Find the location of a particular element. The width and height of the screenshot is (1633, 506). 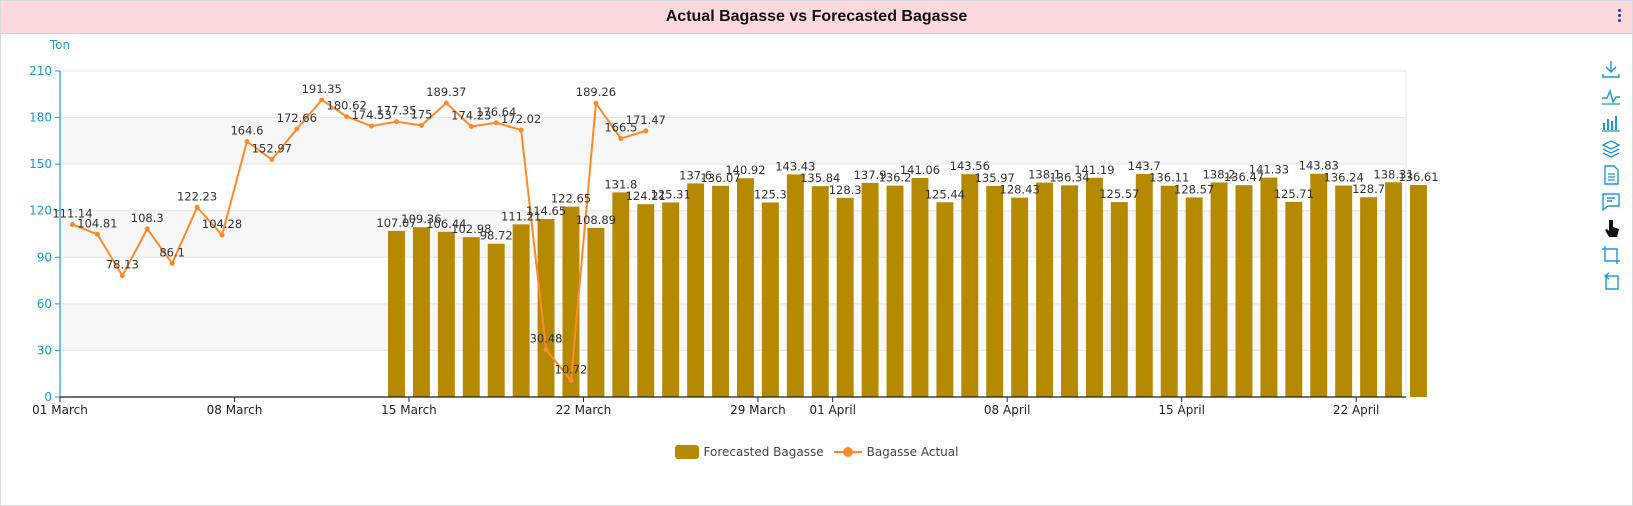

forecast-bar-label: 107.07 is located at coordinates (396, 223).